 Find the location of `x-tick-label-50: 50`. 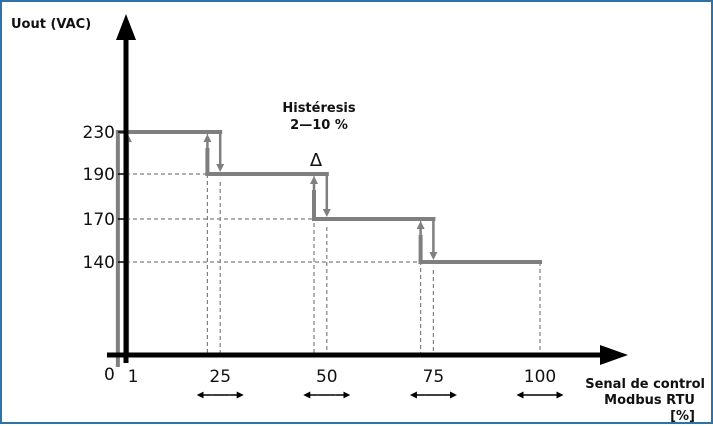

x-tick-label-50: 50 is located at coordinates (327, 377).